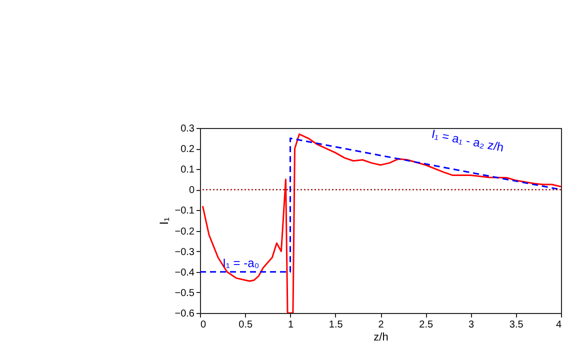 The image size is (570, 342). What do you see at coordinates (184, 272) in the screenshot?
I see `y-tick-label: −0.4` at bounding box center [184, 272].